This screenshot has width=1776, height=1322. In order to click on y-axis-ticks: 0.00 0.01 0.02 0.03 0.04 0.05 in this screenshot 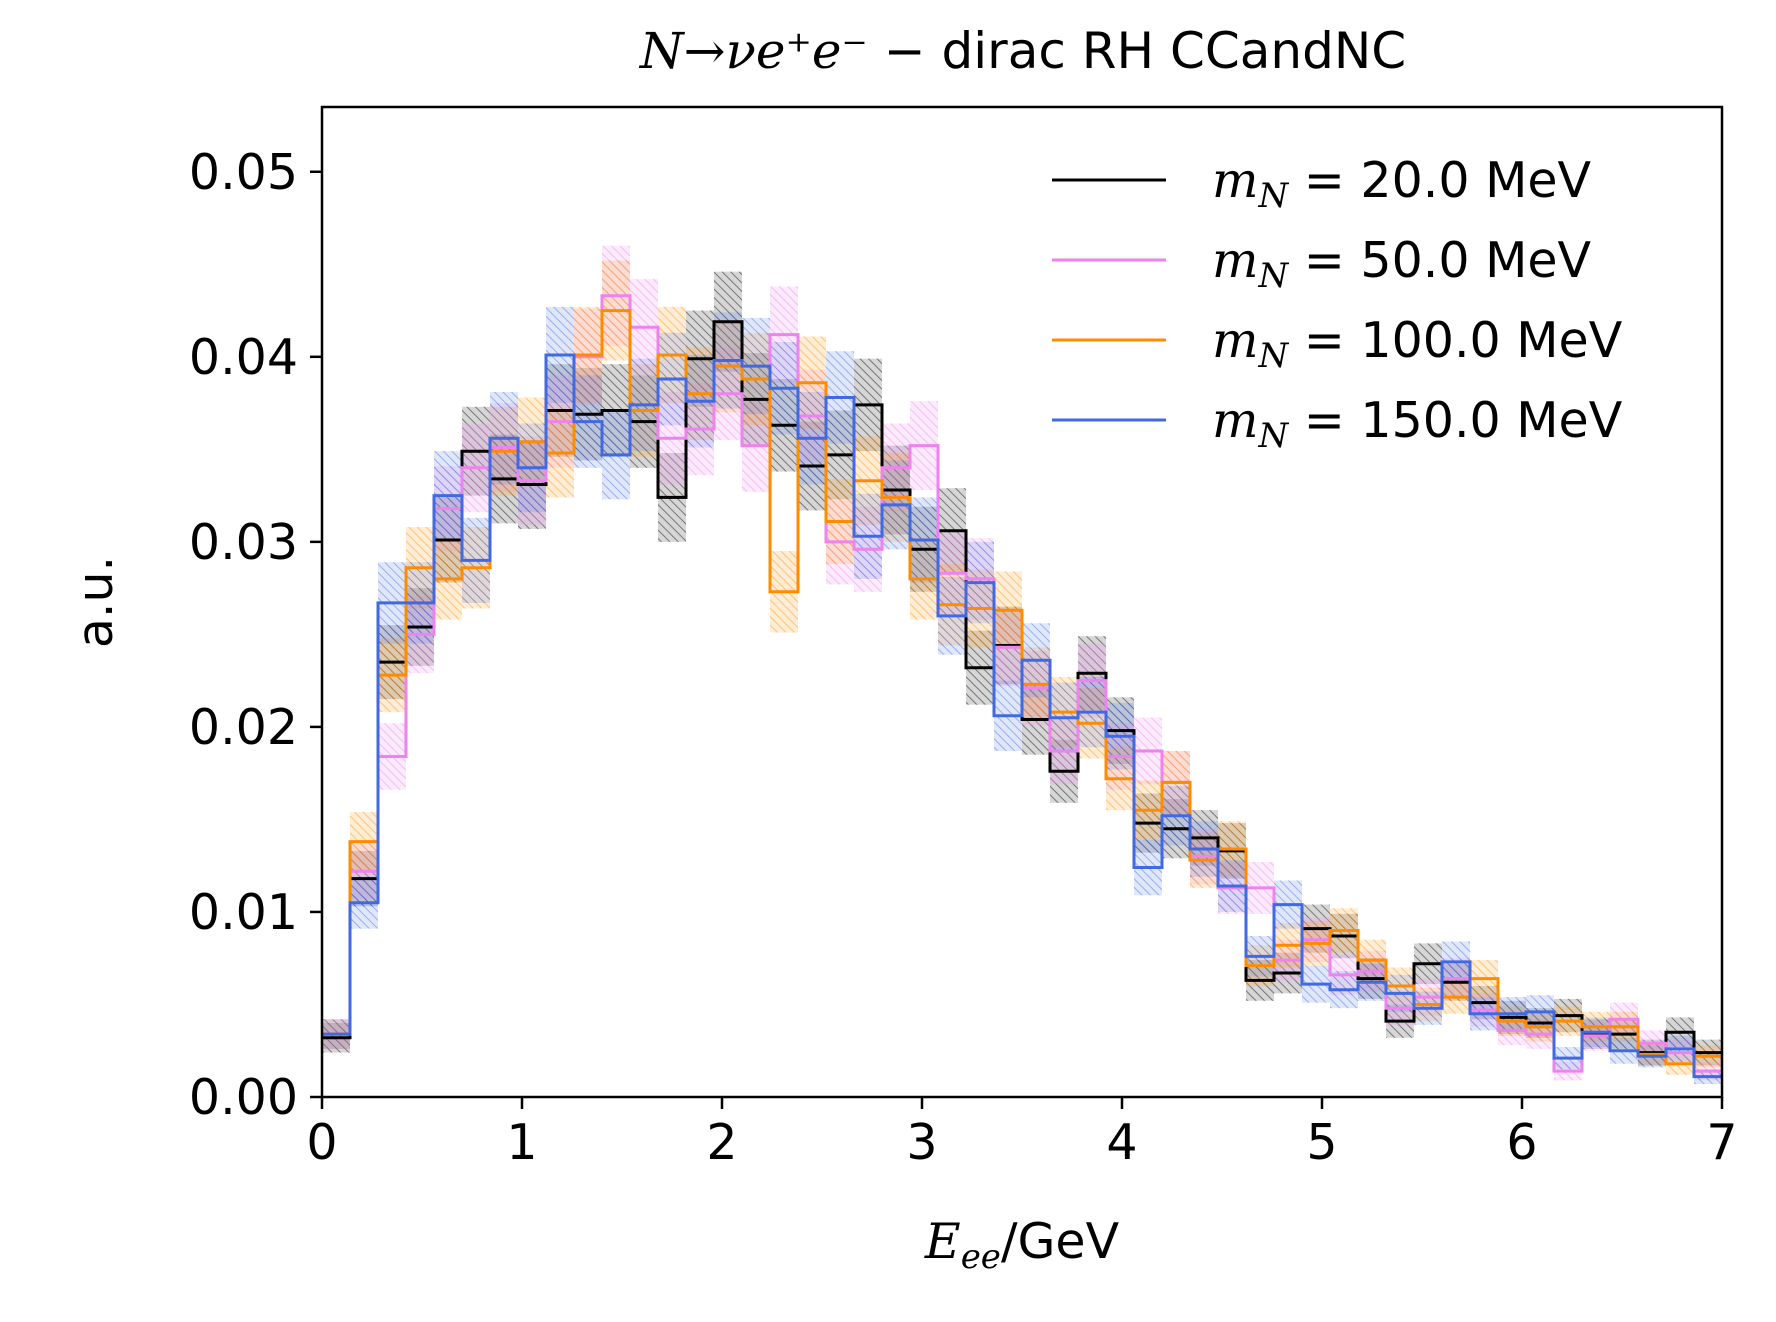, I will do `click(255, 635)`.